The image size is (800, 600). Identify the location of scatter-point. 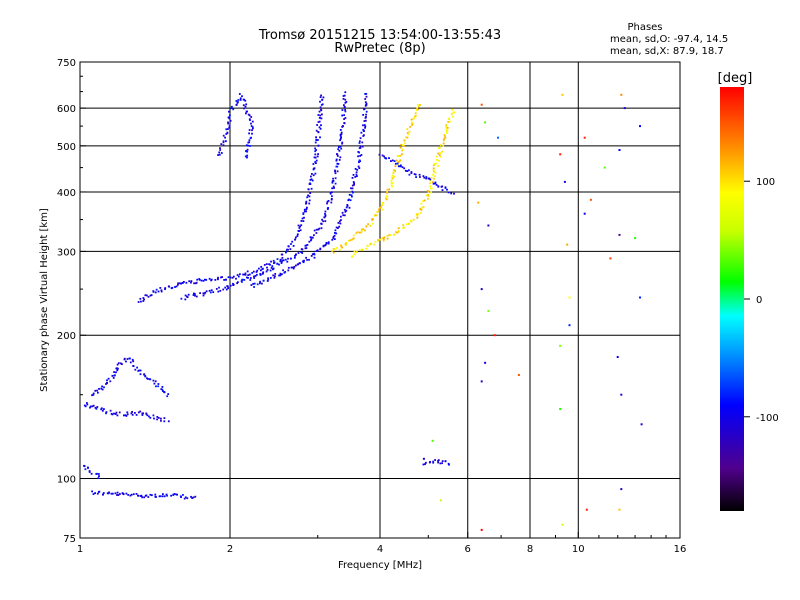
(564, 181).